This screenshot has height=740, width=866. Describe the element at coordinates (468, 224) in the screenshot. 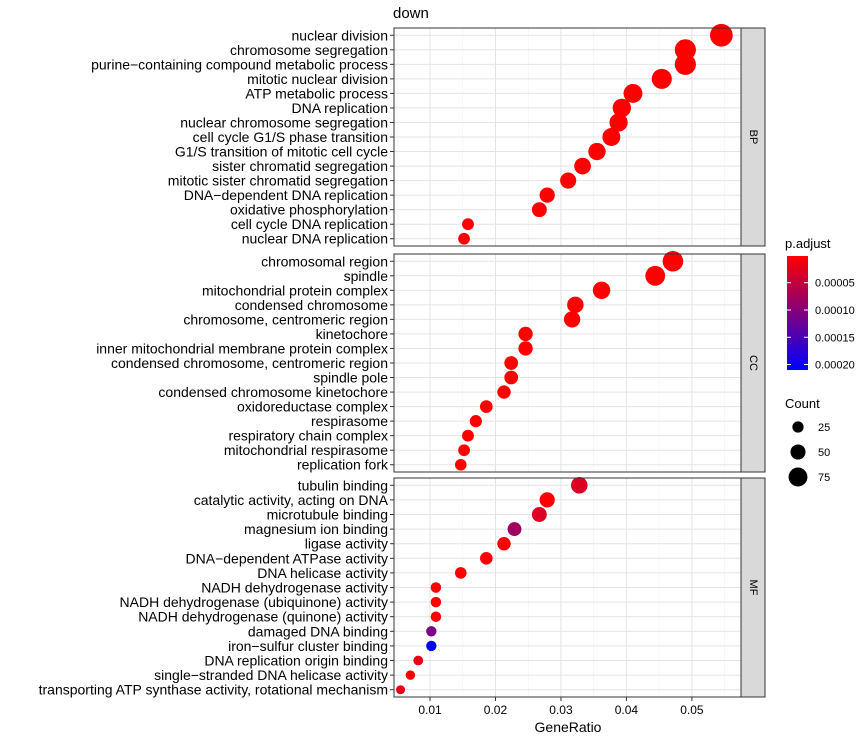

I see `point-cell-cycle-dna-replication` at that location.